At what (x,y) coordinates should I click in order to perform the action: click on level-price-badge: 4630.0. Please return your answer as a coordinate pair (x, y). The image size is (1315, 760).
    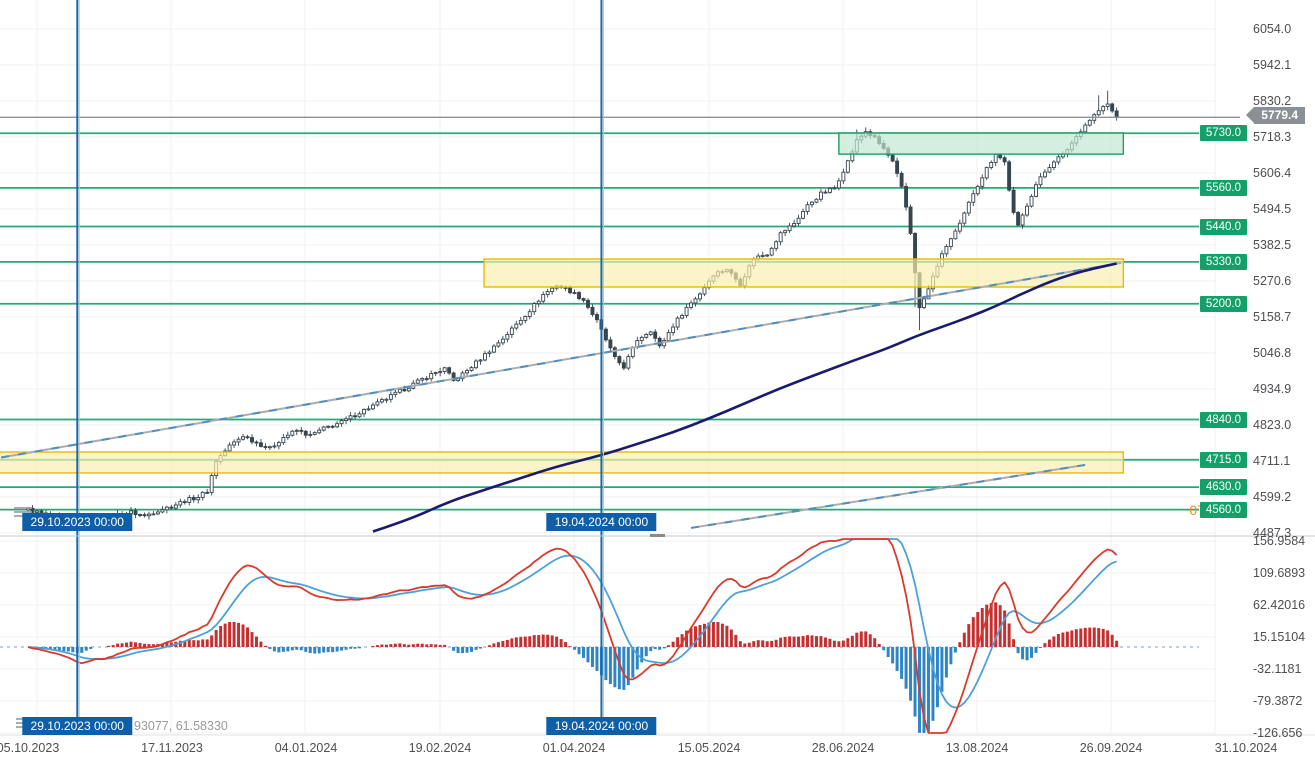
    Looking at the image, I should click on (1223, 487).